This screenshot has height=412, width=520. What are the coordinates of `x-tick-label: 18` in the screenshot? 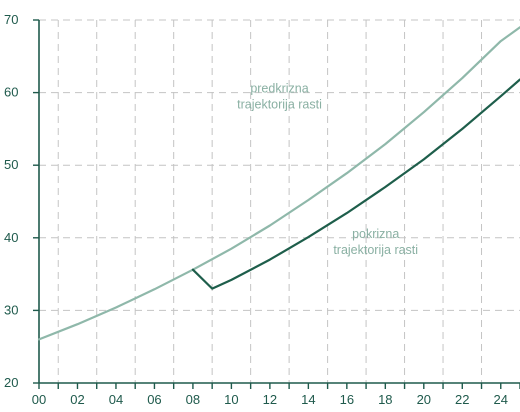 It's located at (385, 399).